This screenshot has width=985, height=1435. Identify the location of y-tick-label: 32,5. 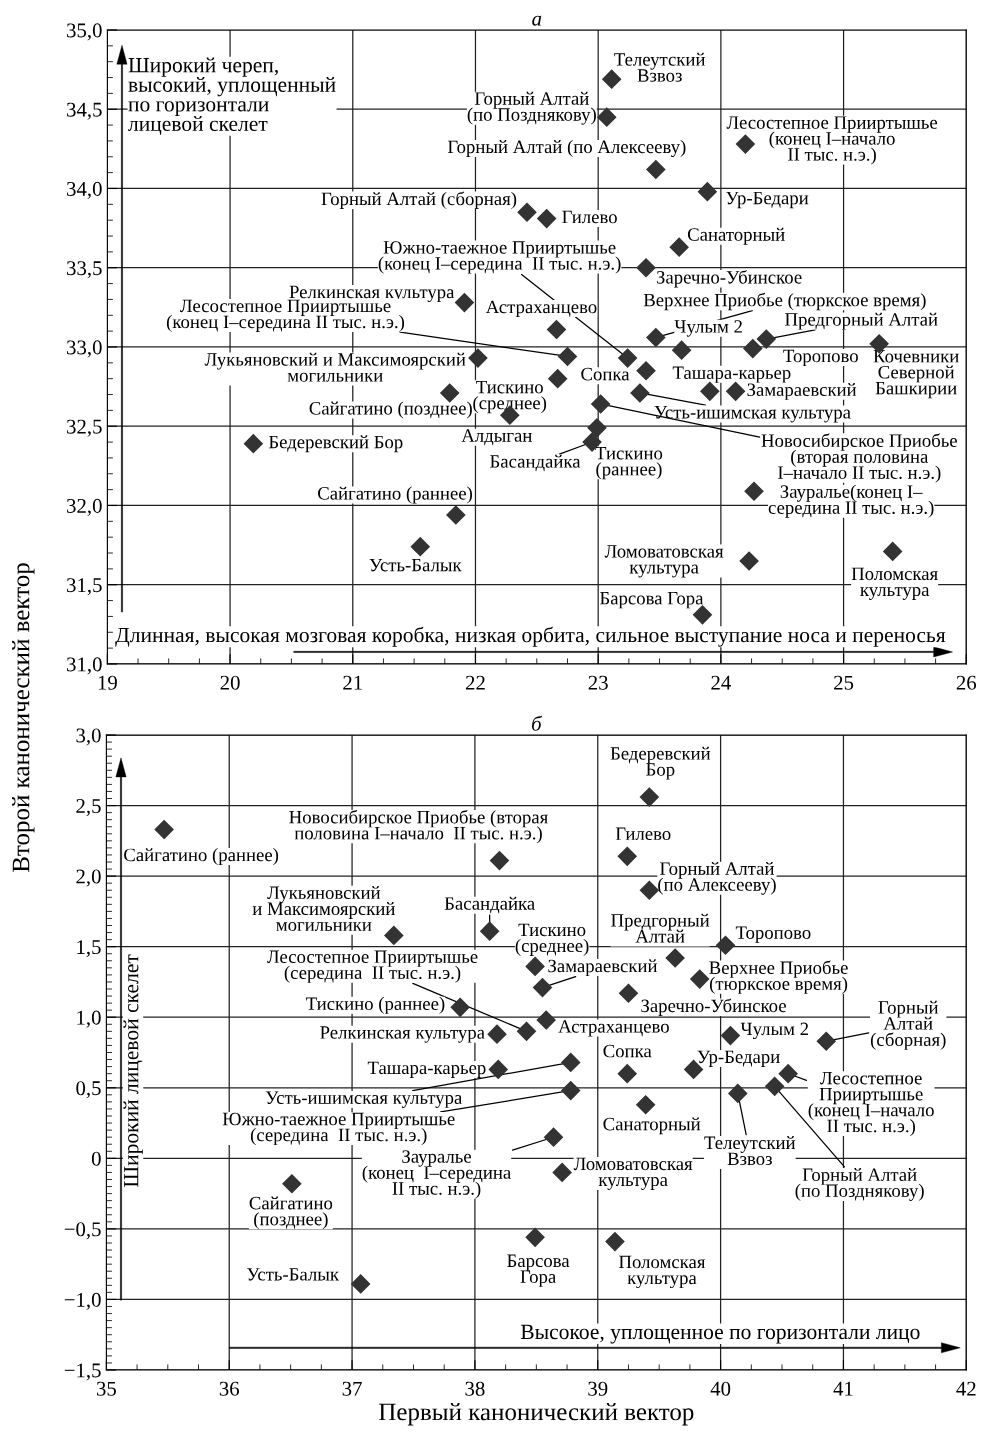
(84, 428).